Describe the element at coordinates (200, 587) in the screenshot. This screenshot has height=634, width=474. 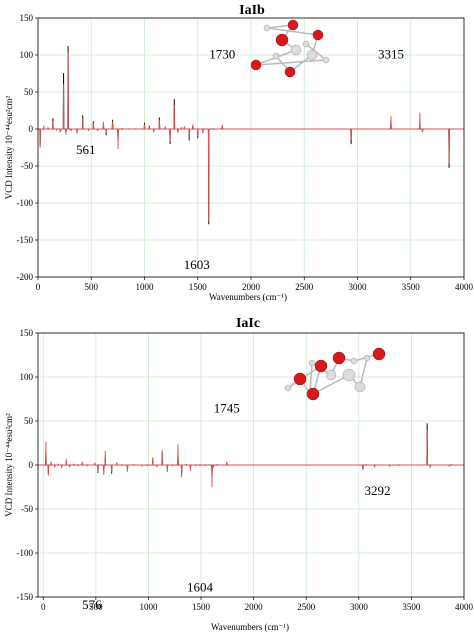
I see `peak-label: 1604` at that location.